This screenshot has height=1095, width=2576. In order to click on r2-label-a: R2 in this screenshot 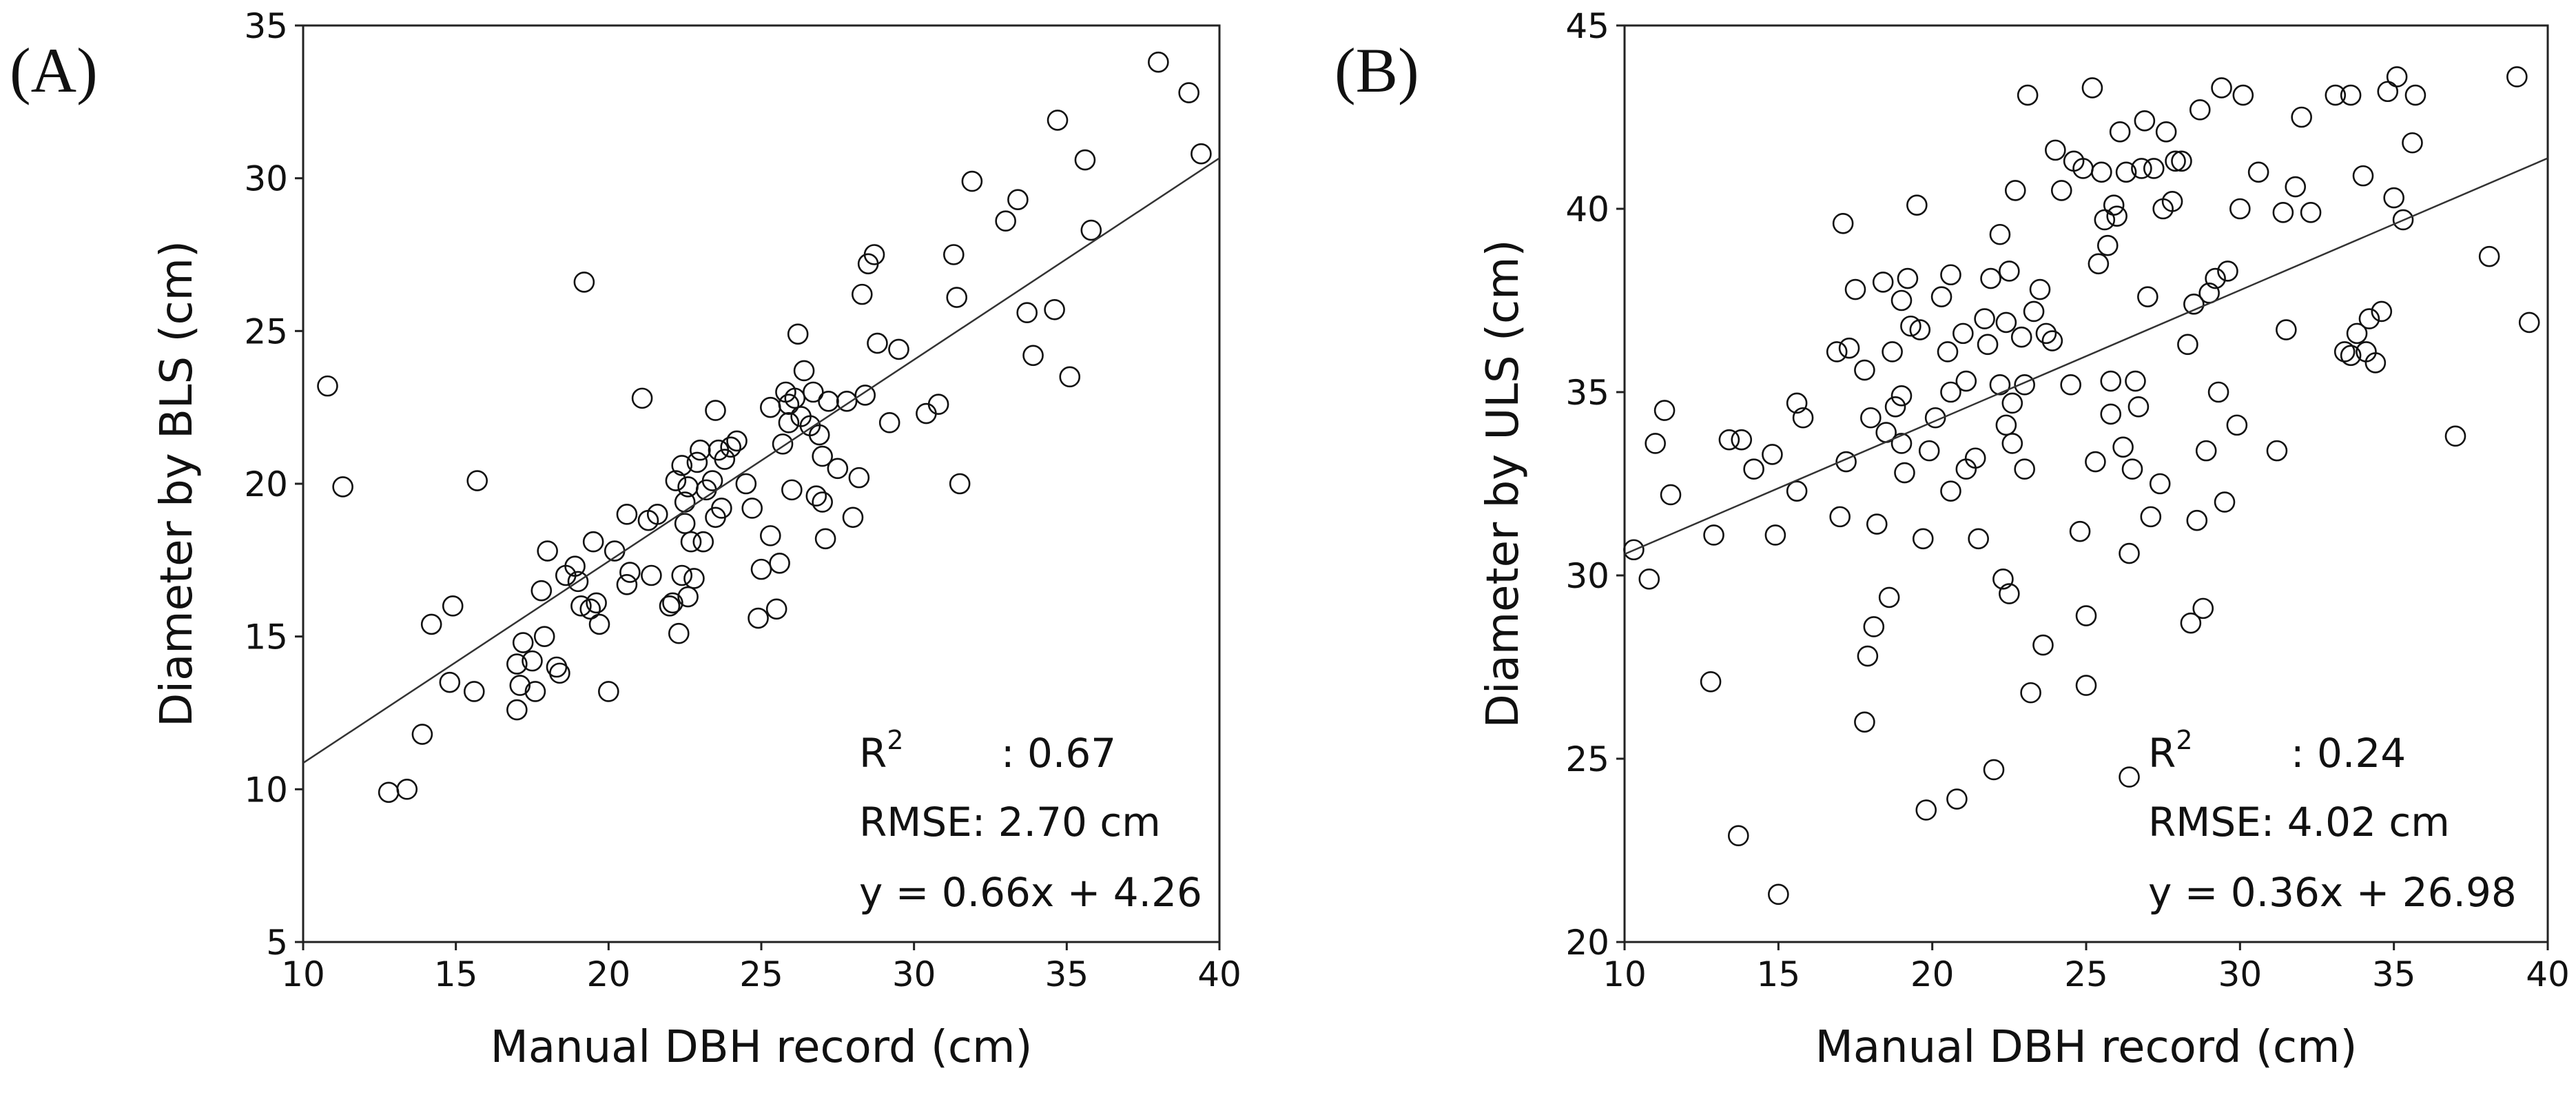, I will do `click(881, 751)`.